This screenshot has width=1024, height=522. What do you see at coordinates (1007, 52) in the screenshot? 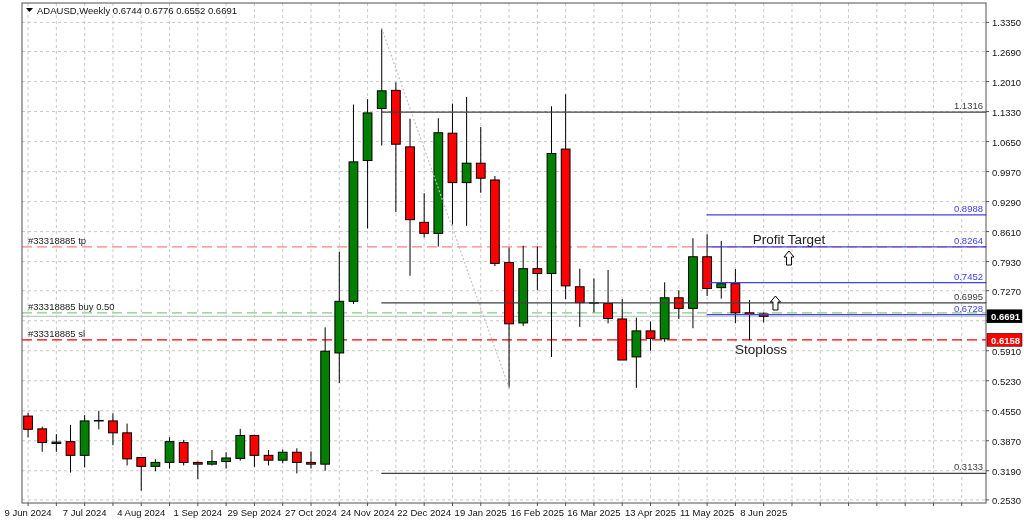
I see `y-tick-label: 1.2690` at bounding box center [1007, 52].